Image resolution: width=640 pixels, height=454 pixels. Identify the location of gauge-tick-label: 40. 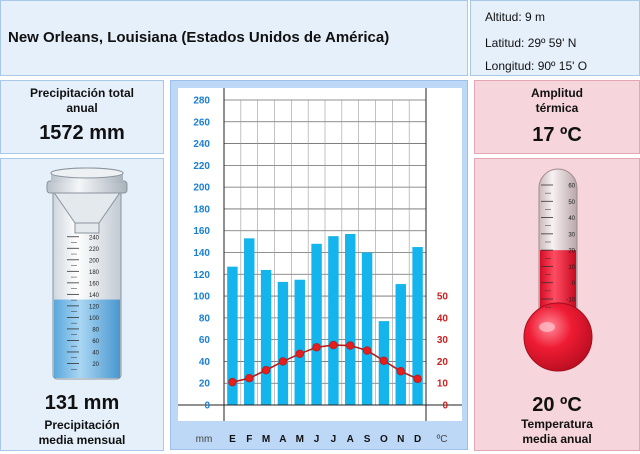
(95, 353).